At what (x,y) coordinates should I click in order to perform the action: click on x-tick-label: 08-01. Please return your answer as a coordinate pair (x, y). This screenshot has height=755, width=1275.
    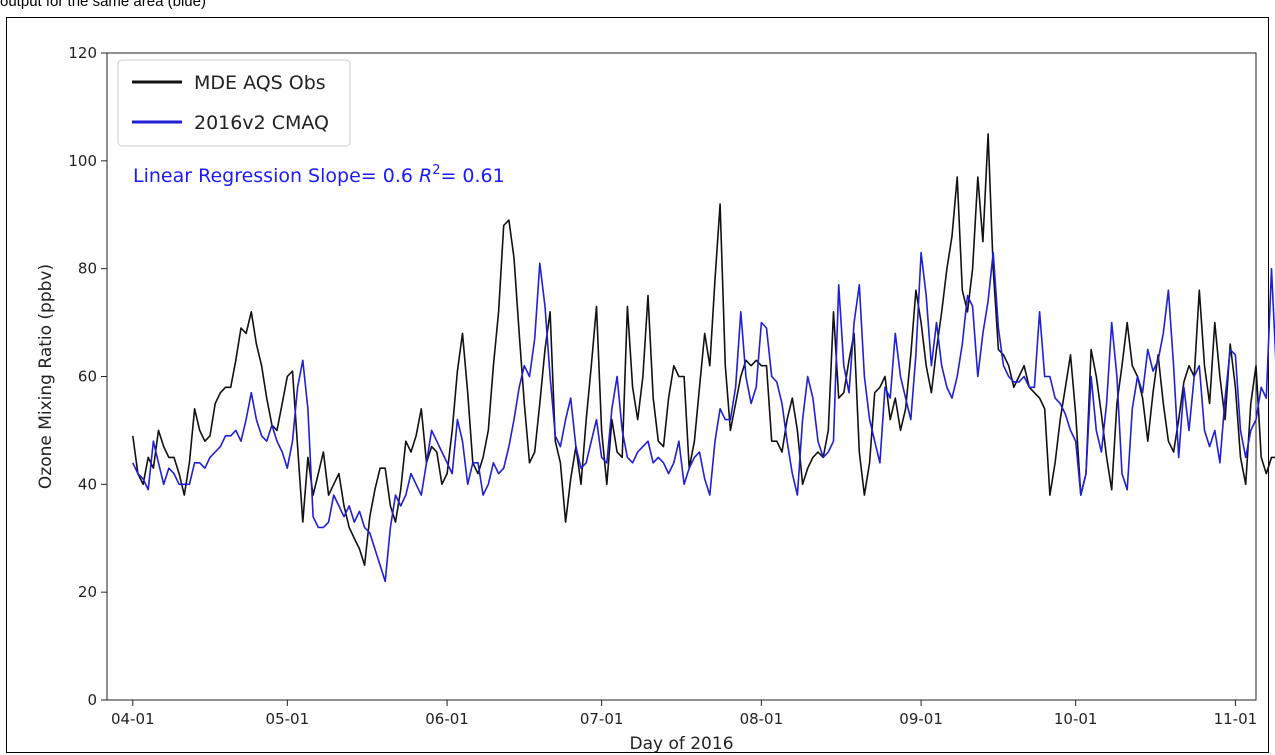
    Looking at the image, I should click on (762, 719).